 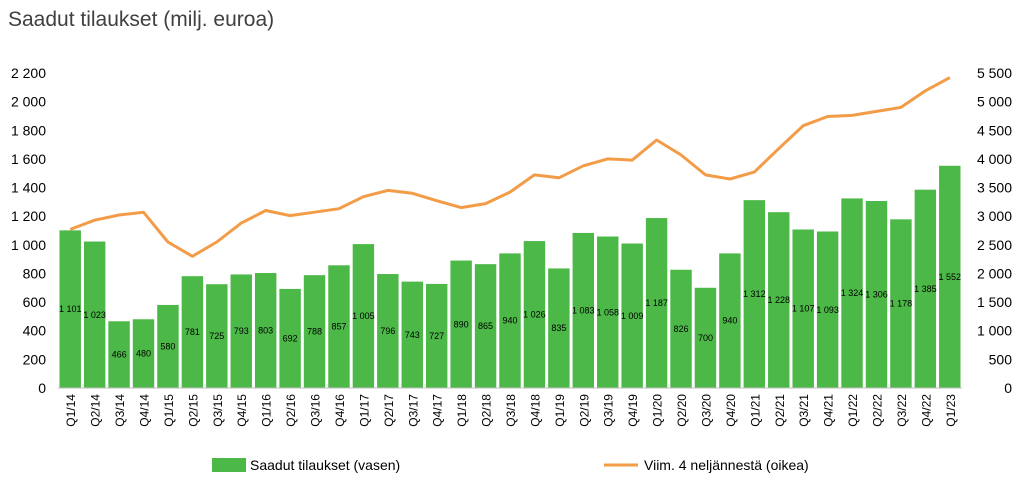 I want to click on x-axis-tick-label: Q1/18, so click(x=462, y=410).